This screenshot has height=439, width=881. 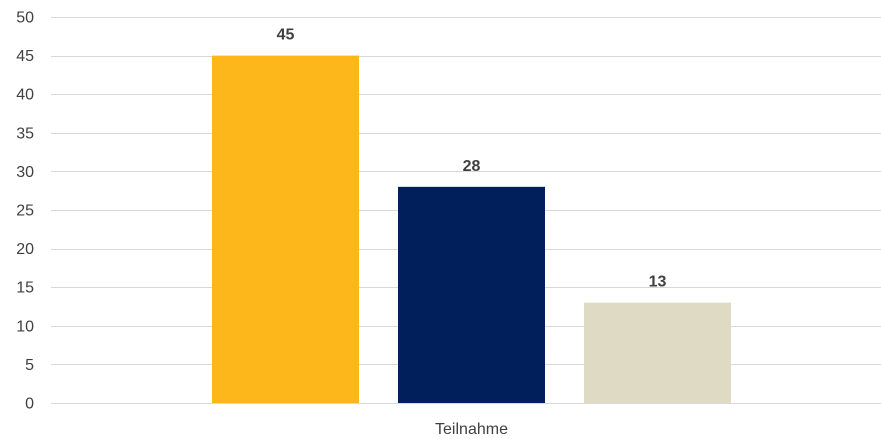 What do you see at coordinates (25, 326) in the screenshot?
I see `y-tick-label: 10` at bounding box center [25, 326].